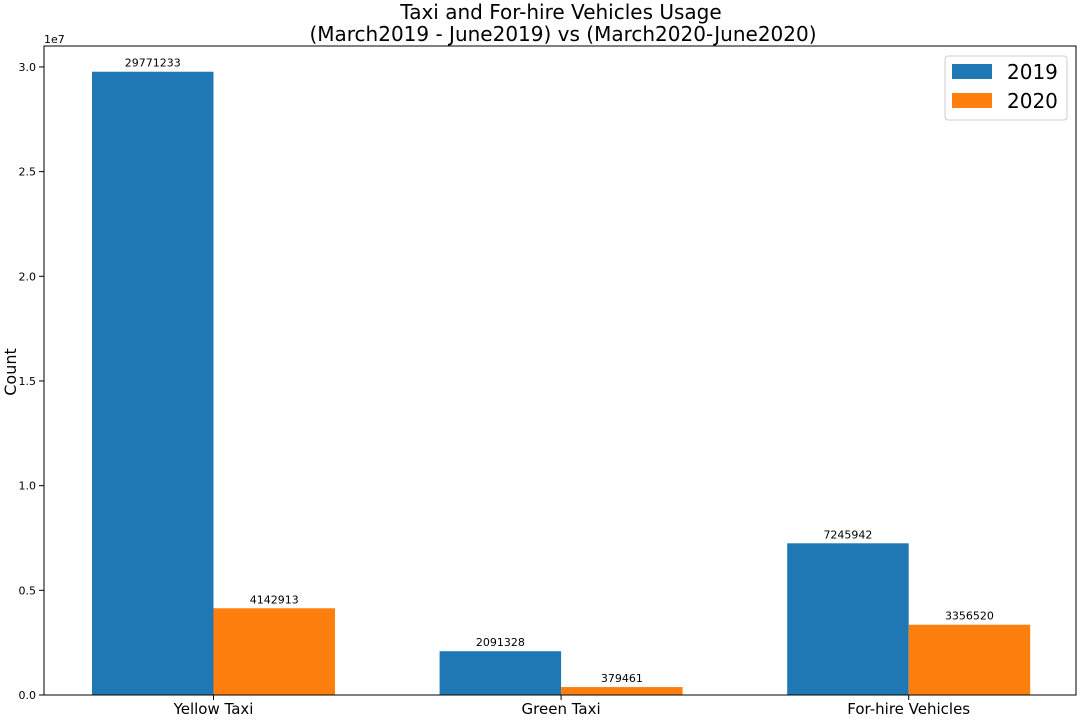 This screenshot has width=1080, height=720. Describe the element at coordinates (1032, 101) in the screenshot. I see `legend-label: 2020` at that location.